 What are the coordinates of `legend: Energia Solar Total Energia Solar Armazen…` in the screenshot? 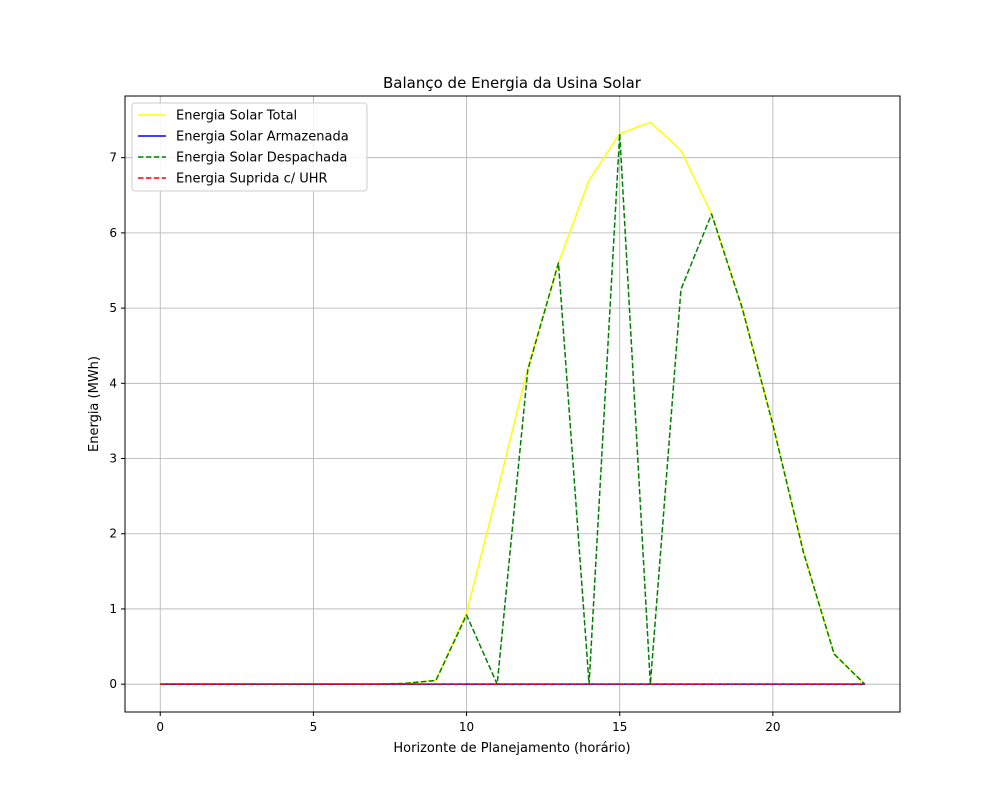 It's located at (249, 147).